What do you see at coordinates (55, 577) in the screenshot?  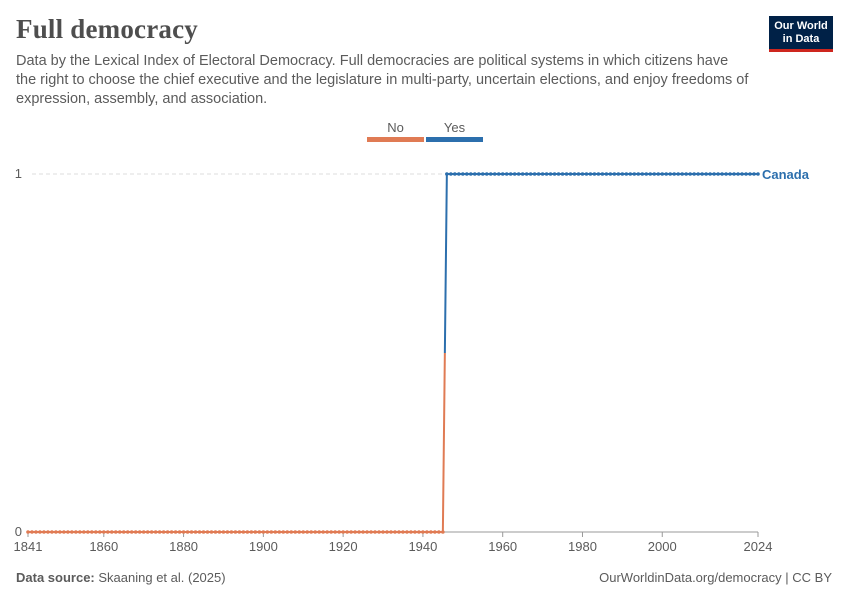 I see `data-source-label: Data source:` at bounding box center [55, 577].